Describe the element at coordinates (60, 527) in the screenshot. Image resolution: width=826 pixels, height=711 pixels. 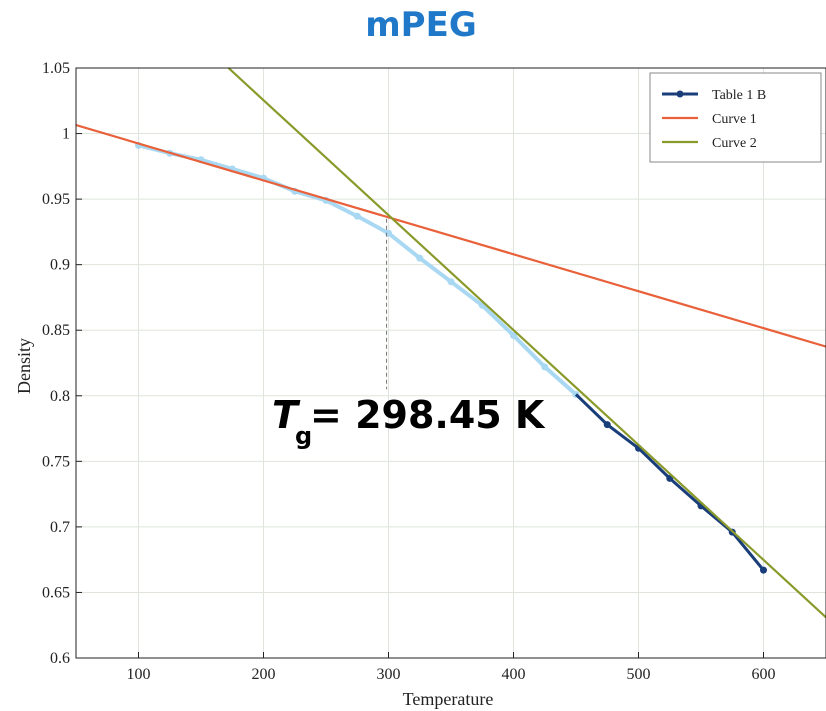
I see `y-tick-label: 0.7` at that location.